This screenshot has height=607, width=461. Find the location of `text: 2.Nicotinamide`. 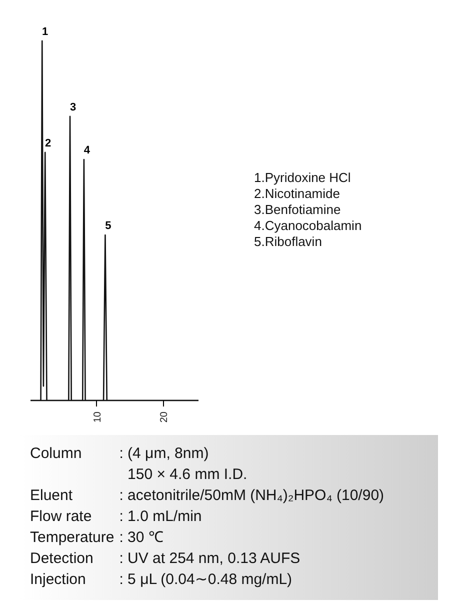

text: 2.Nicotinamide is located at coordinates (297, 194).